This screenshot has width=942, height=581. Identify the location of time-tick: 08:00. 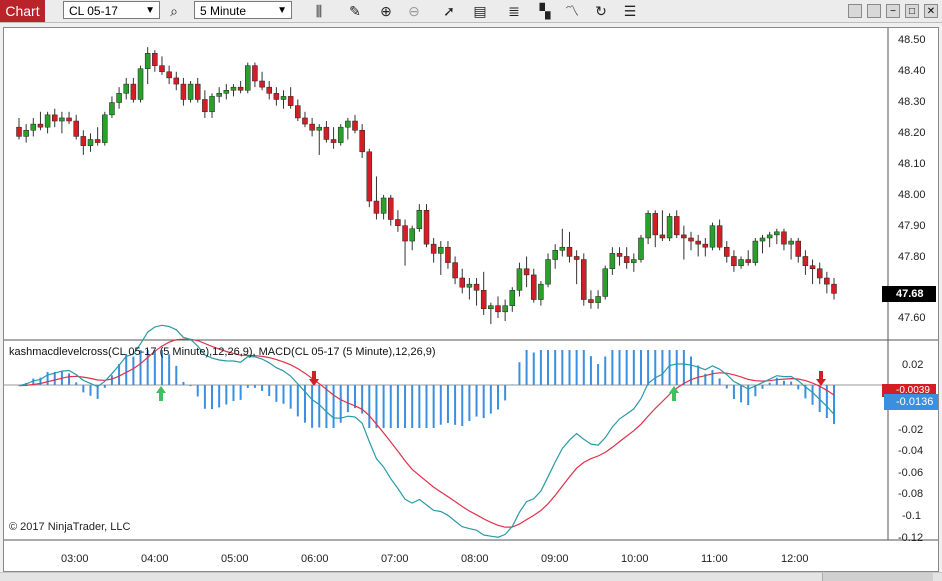
(475, 559).